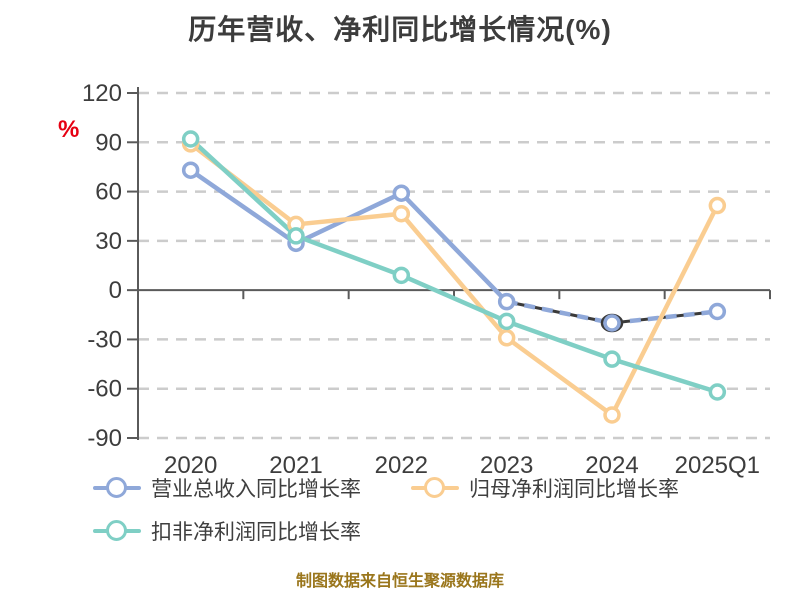  I want to click on y-tick-label: -60, so click(104, 389).